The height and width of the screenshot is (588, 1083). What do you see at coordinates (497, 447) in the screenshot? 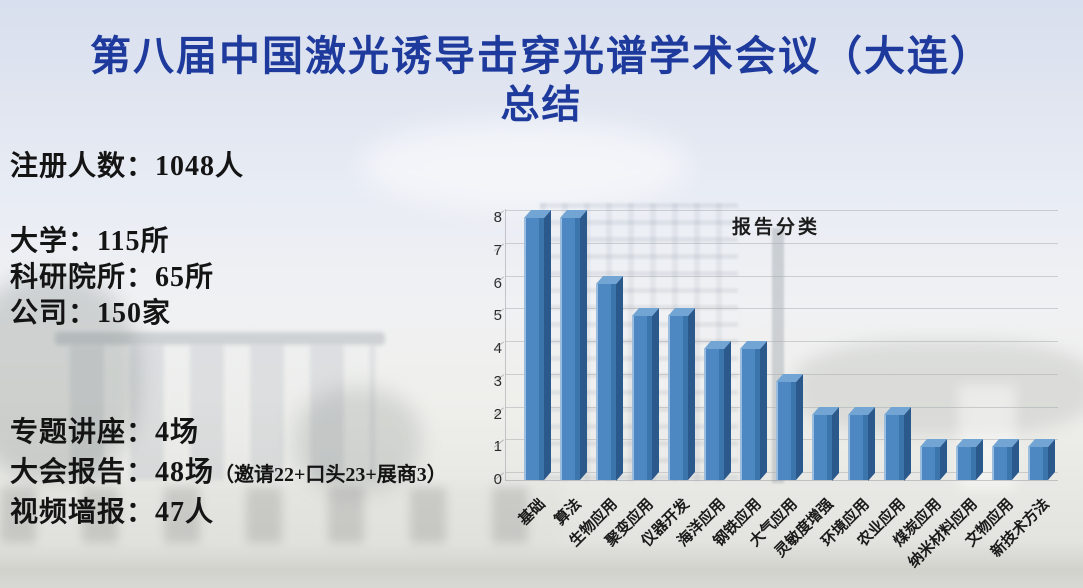
I see `y-axis-tick-label: 1` at bounding box center [497, 447].